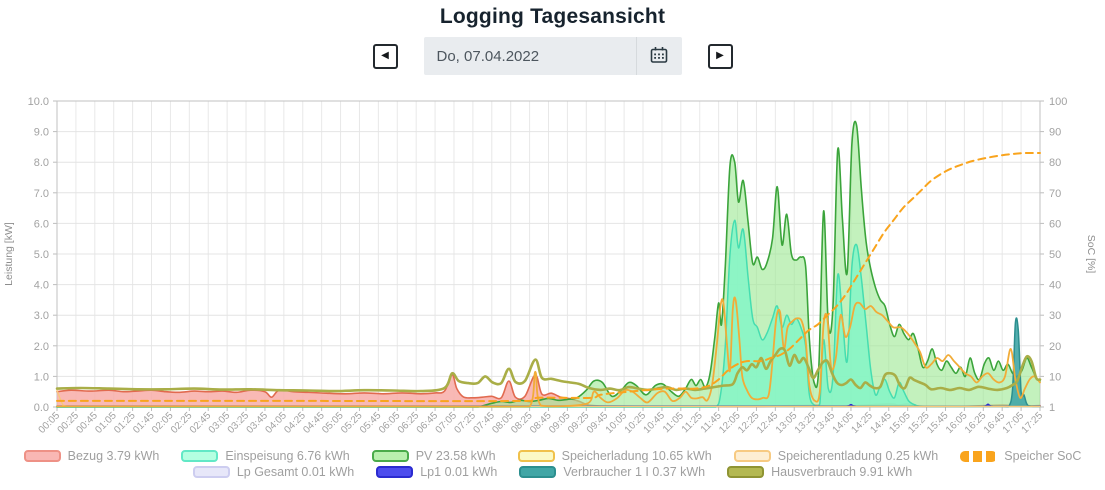 The height and width of the screenshot is (490, 1105). I want to click on svg-text: 100, so click(1058, 102).